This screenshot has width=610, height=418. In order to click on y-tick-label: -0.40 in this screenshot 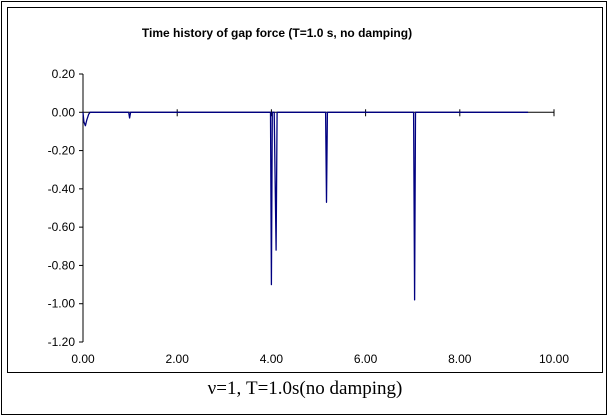, I will do `click(62, 189)`.